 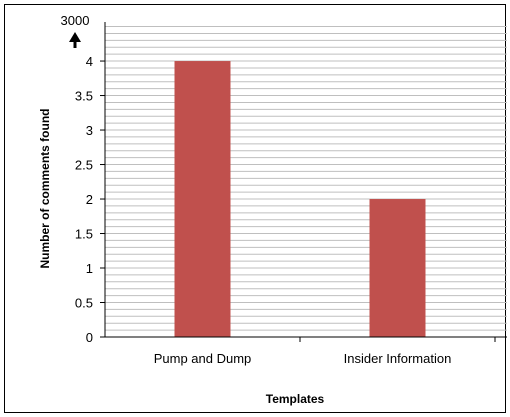 What do you see at coordinates (89, 268) in the screenshot?
I see `y-tick-label: 1` at bounding box center [89, 268].